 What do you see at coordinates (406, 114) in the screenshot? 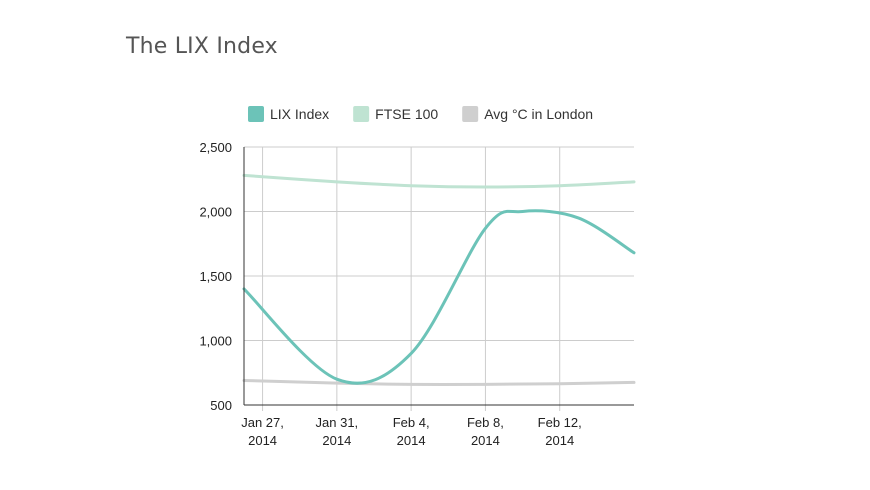
I see `legend-label-ftse-100: FTSE 100` at bounding box center [406, 114].